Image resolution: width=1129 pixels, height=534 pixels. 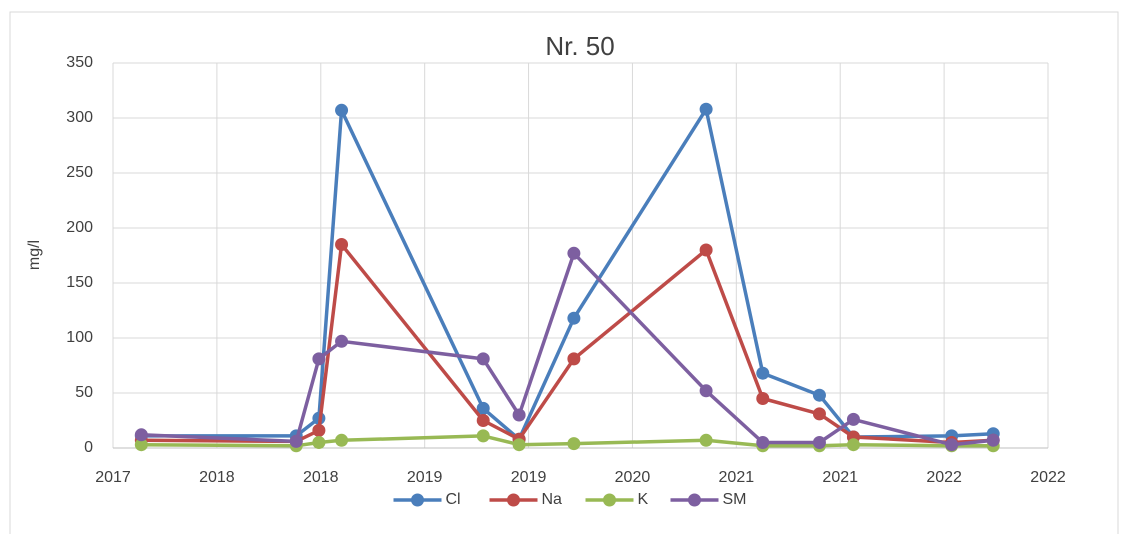 What do you see at coordinates (79, 282) in the screenshot?
I see `y-tick-label: 150` at bounding box center [79, 282].